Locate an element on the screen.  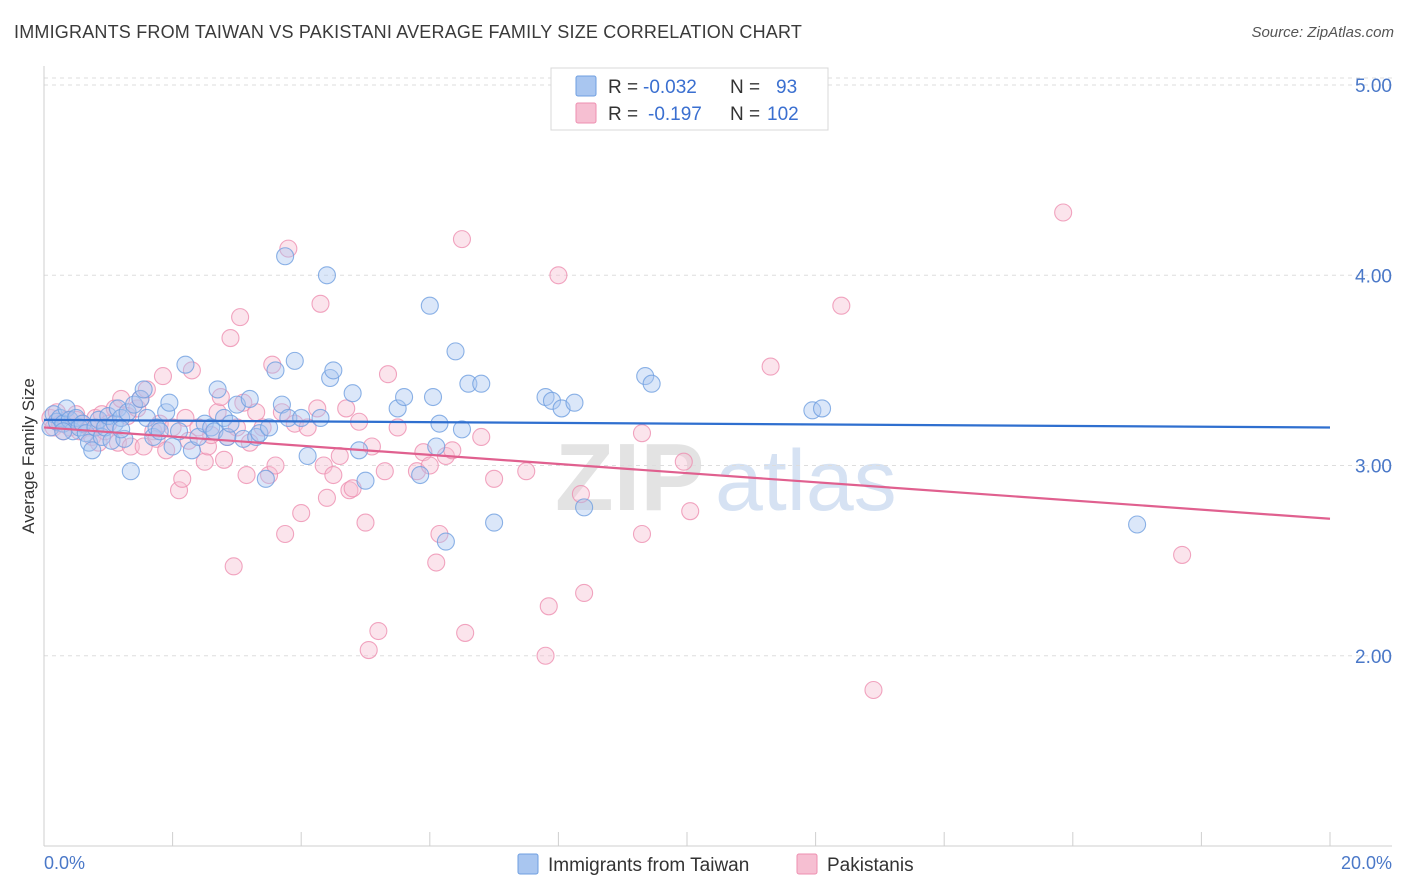
x-tick-label-min: 0.0% is located at coordinates (64, 863).